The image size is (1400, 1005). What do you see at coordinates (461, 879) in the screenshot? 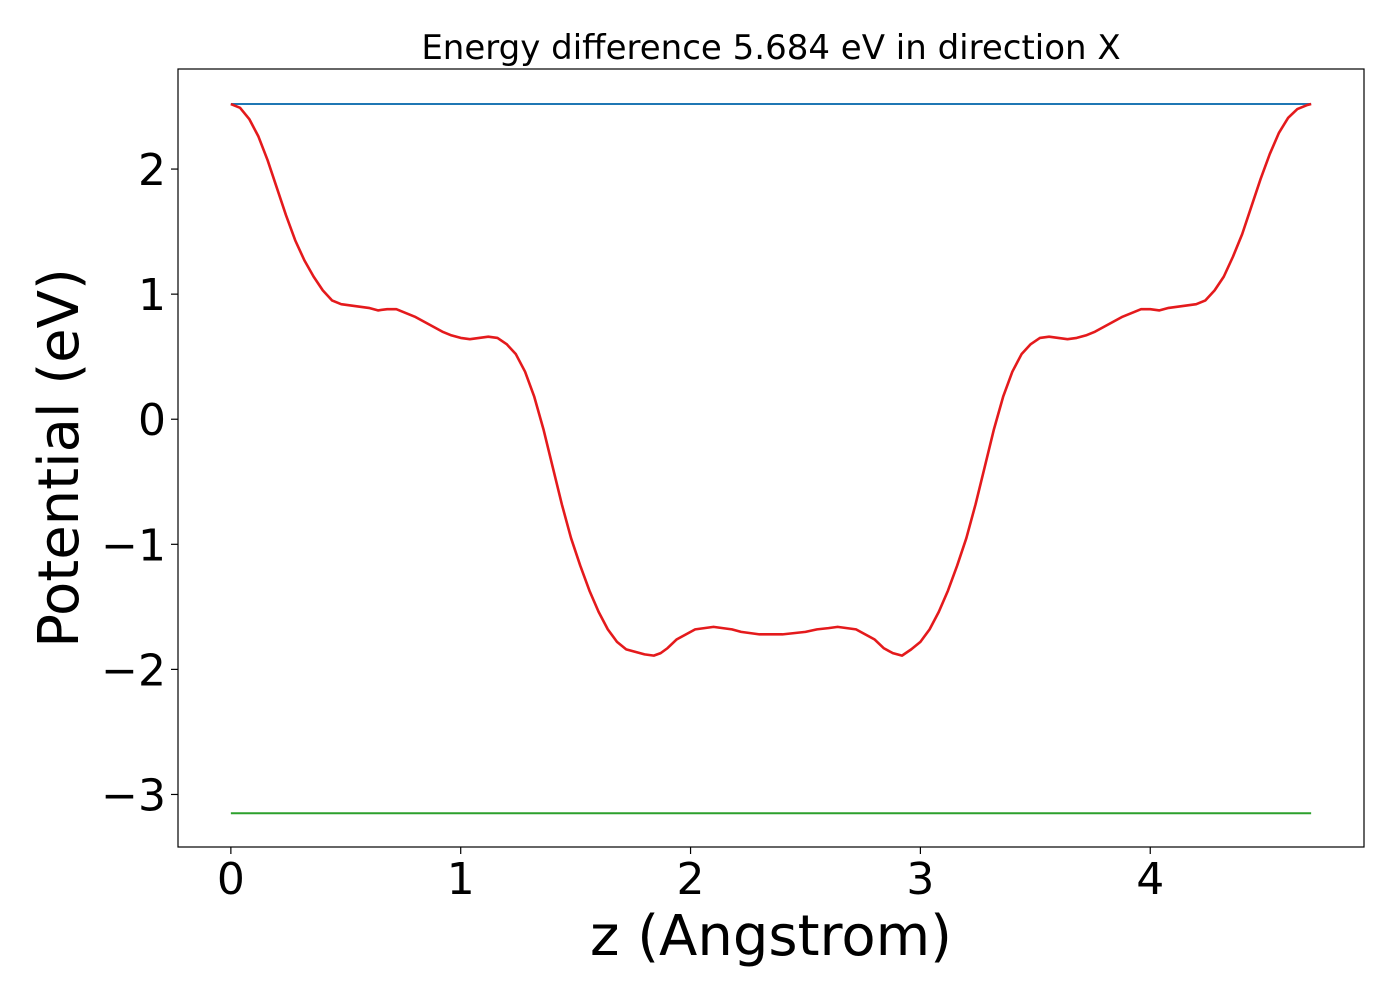
I see `x-tick-label: 1` at bounding box center [461, 879].